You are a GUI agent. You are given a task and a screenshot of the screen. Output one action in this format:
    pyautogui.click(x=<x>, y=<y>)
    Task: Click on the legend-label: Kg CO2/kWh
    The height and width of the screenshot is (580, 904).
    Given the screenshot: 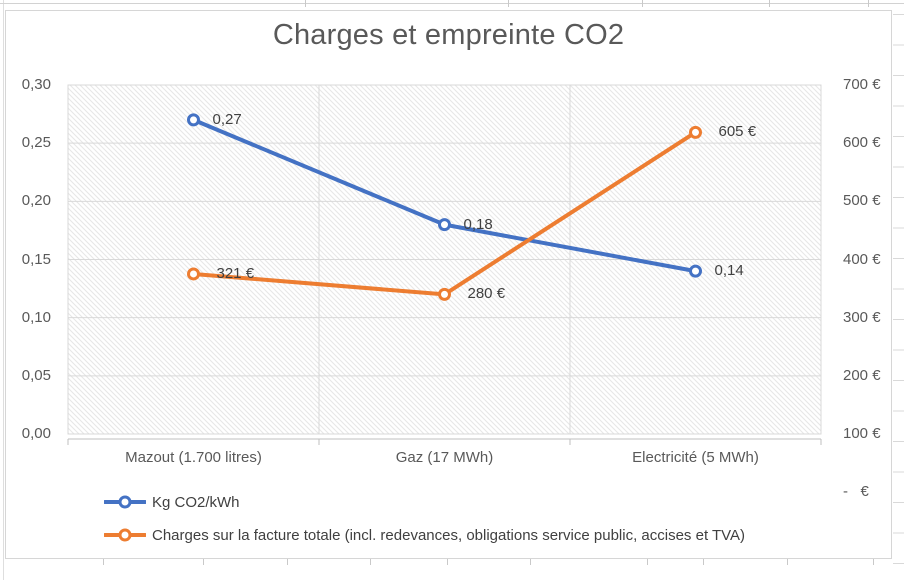 What is the action you would take?
    pyautogui.click(x=196, y=502)
    